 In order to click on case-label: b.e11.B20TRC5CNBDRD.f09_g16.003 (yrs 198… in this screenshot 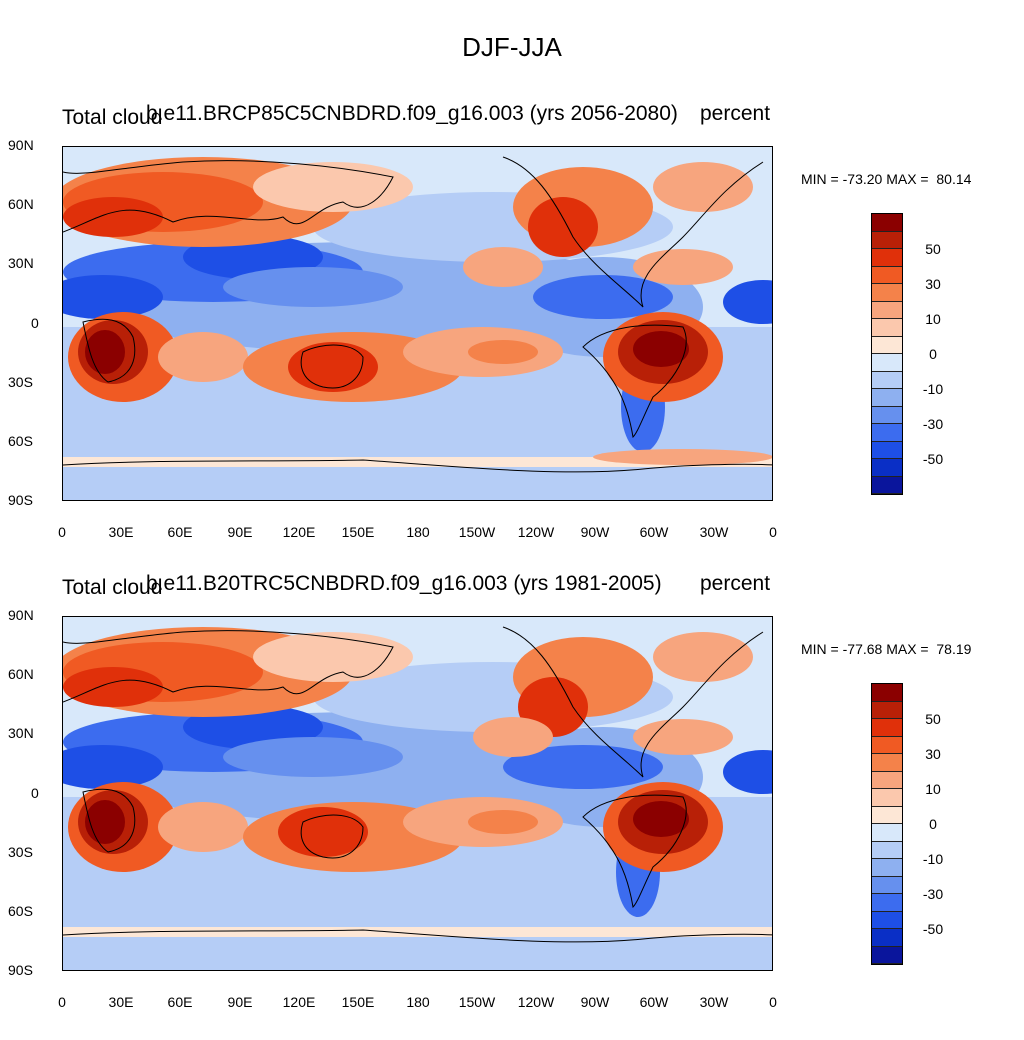, I will do `click(404, 583)`.